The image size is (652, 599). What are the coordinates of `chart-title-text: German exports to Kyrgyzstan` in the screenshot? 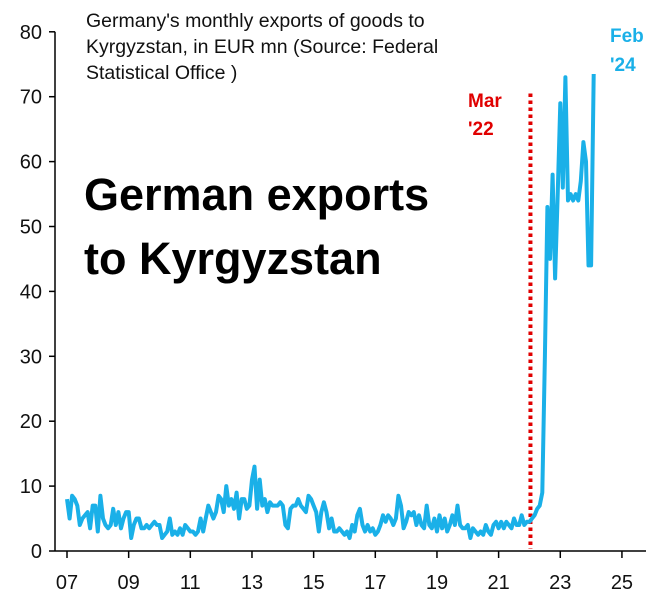 It's located at (257, 226).